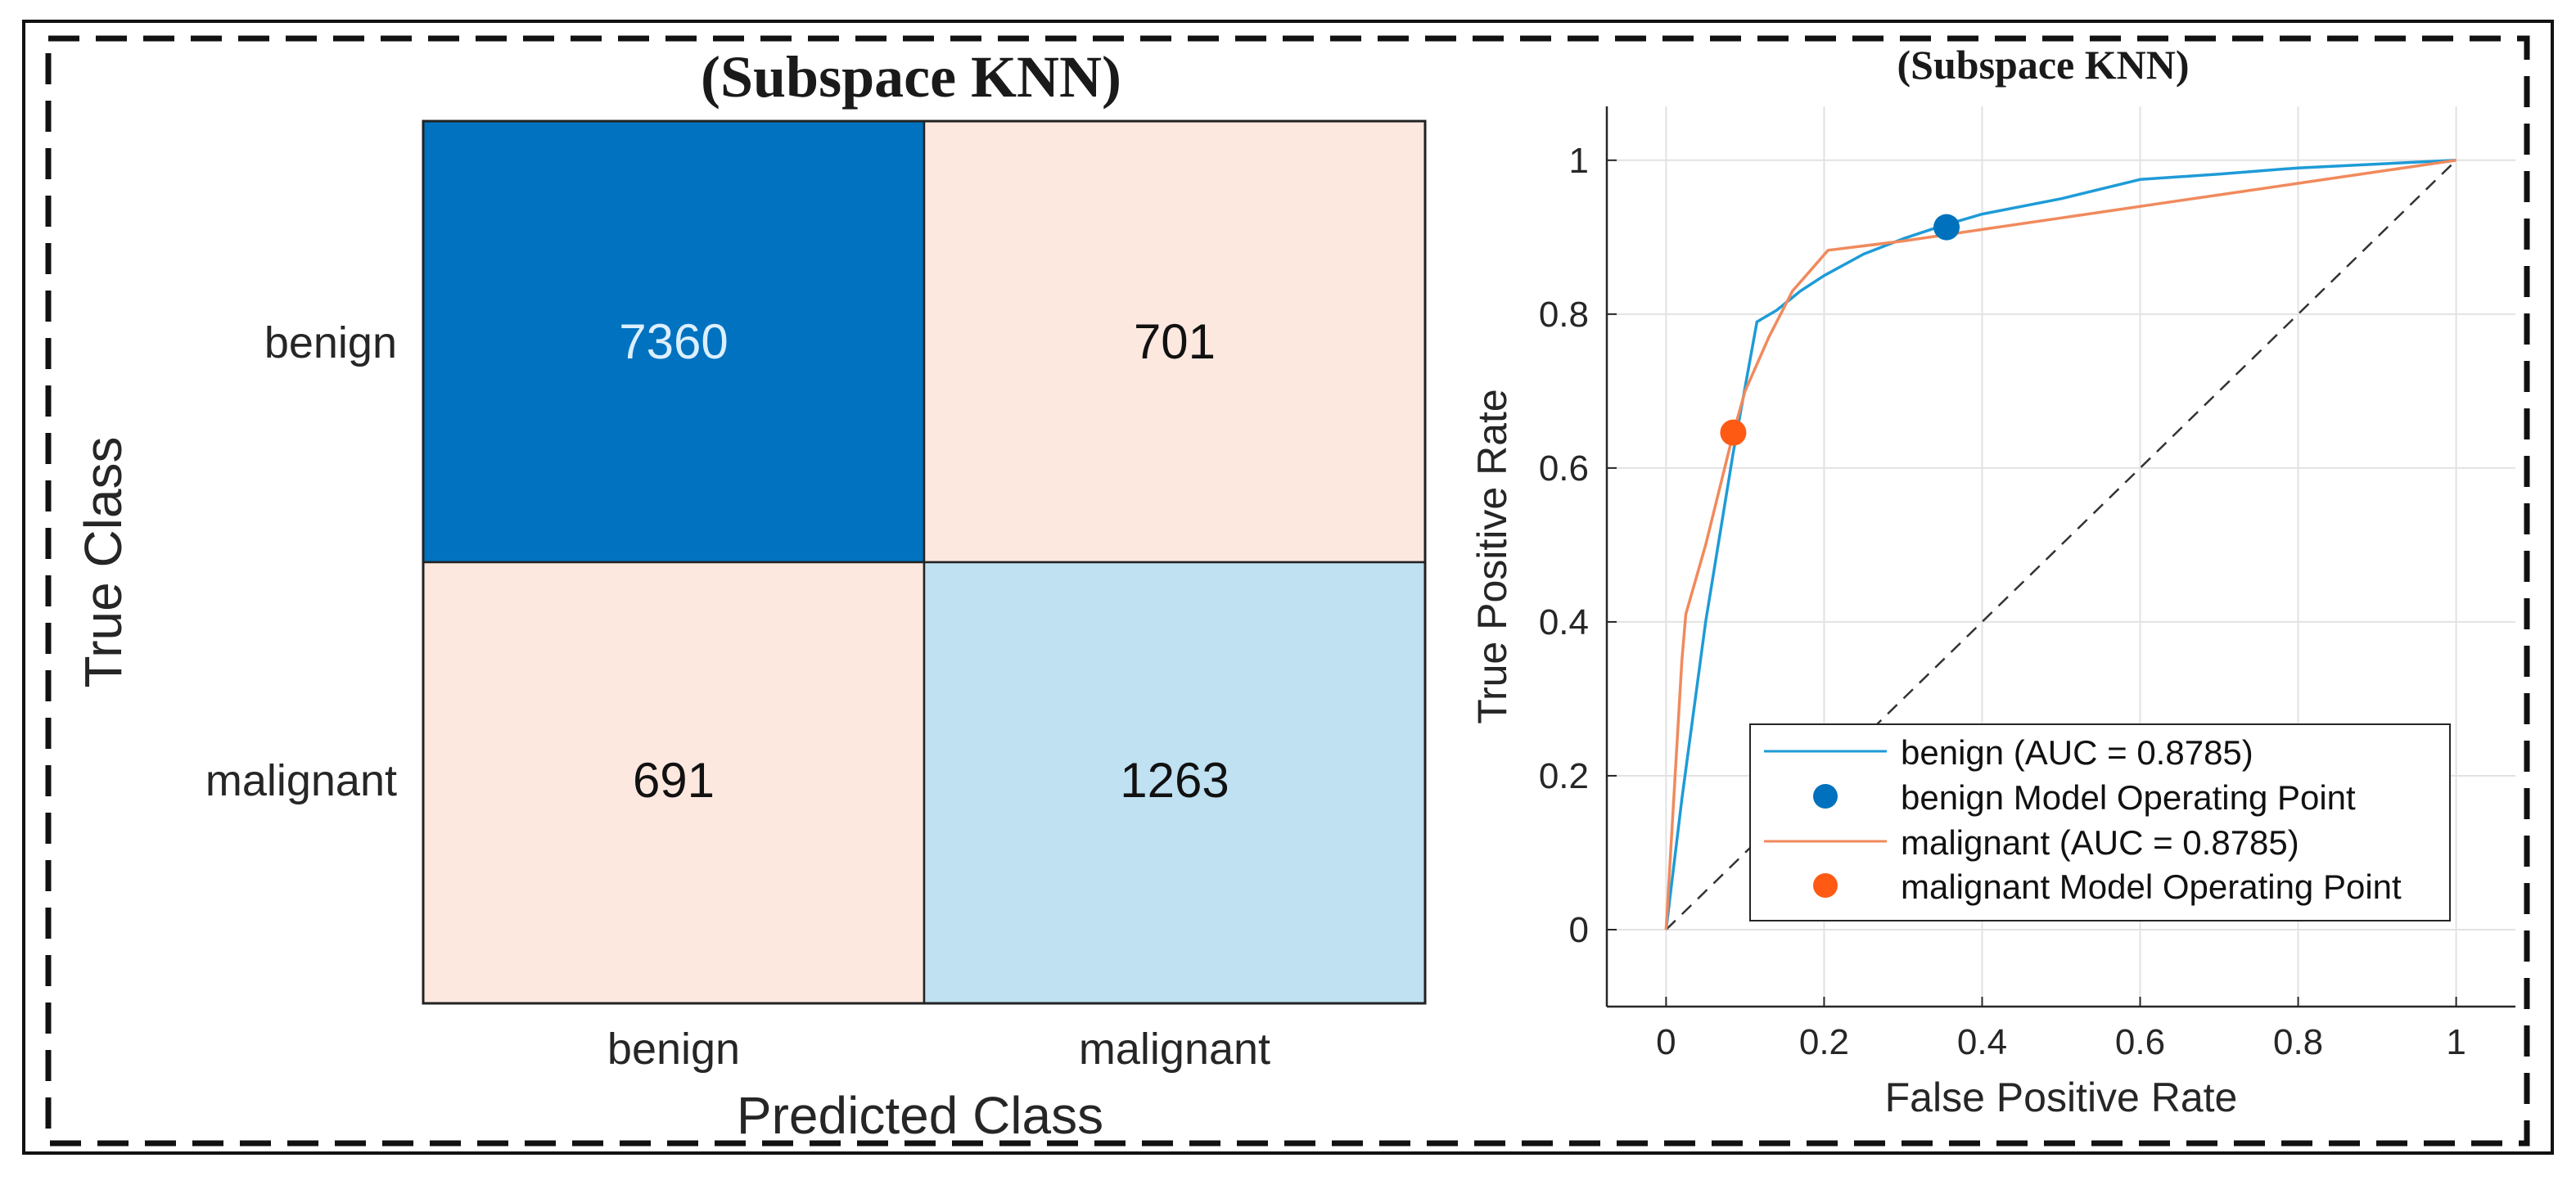  I want to click on cm-value-malignant-benign: 691, so click(674, 780).